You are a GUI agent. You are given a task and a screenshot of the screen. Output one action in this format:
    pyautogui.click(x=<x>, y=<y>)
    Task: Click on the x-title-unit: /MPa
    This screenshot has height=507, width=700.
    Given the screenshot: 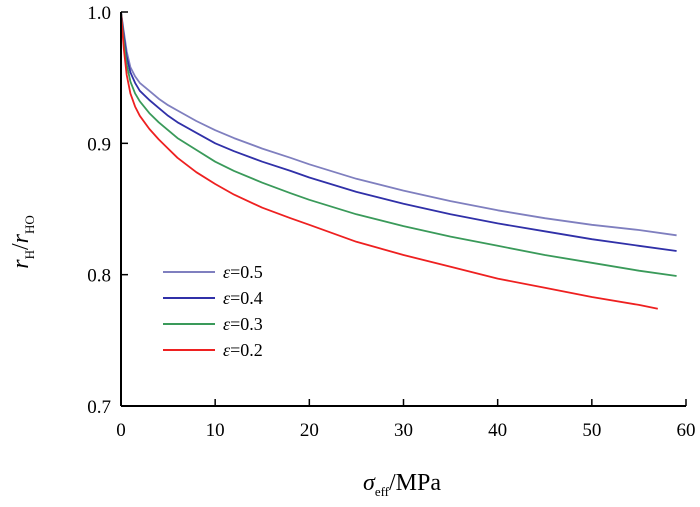 What is the action you would take?
    pyautogui.click(x=415, y=483)
    